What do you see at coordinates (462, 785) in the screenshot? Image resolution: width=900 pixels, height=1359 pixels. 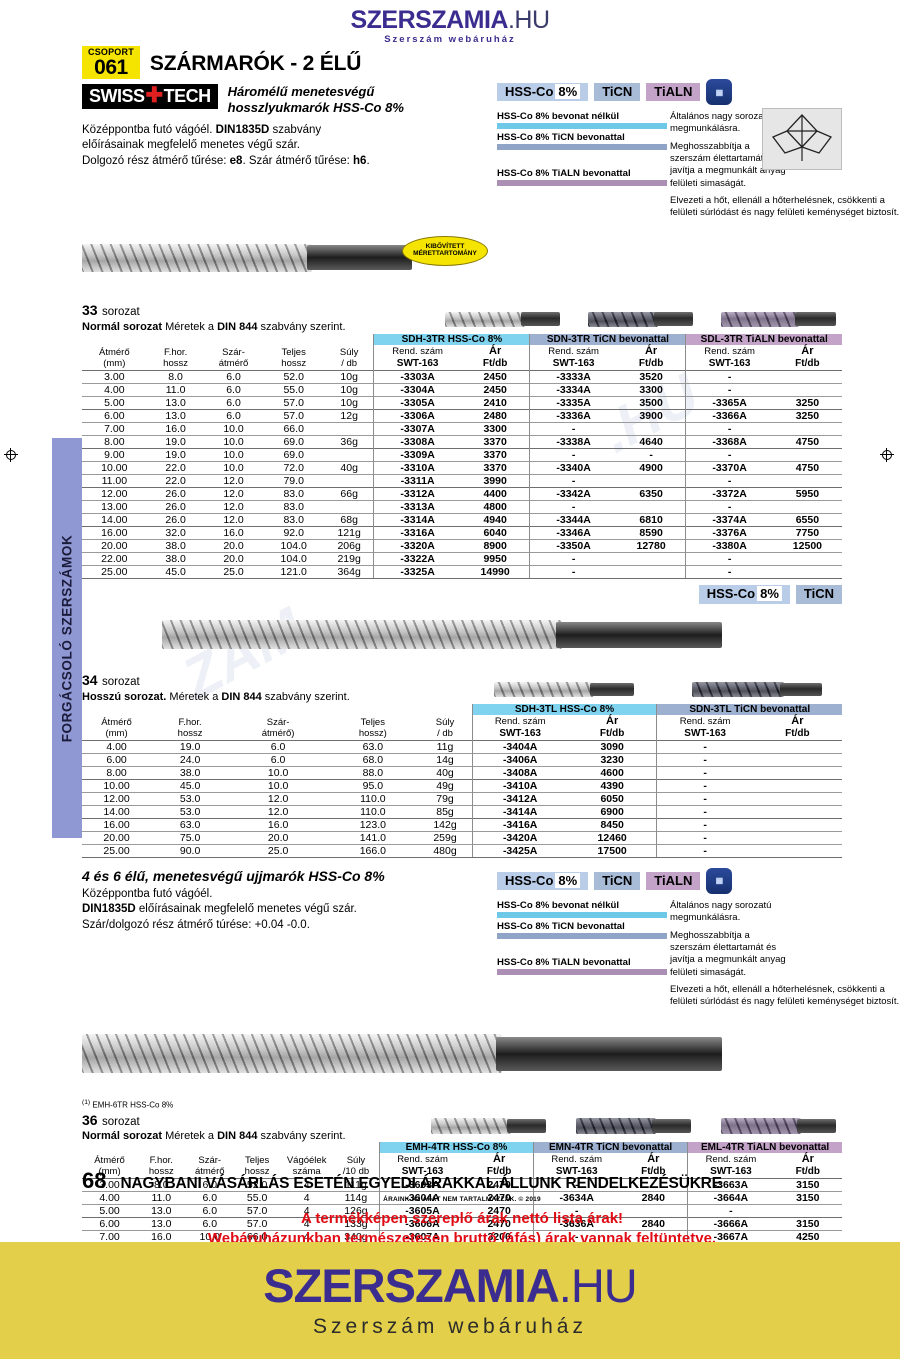 I see `table-row: 10.00 45.0 10.0 95.0 49g -3410A 4390-` at bounding box center [462, 785].